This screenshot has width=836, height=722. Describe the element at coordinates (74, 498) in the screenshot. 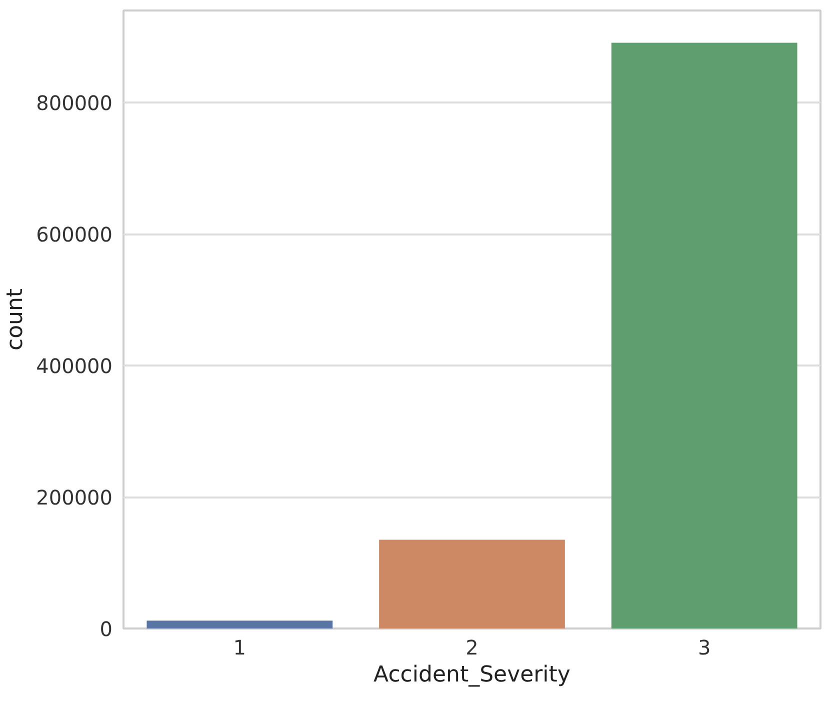

I see `y-tick-label: 200000` at that location.